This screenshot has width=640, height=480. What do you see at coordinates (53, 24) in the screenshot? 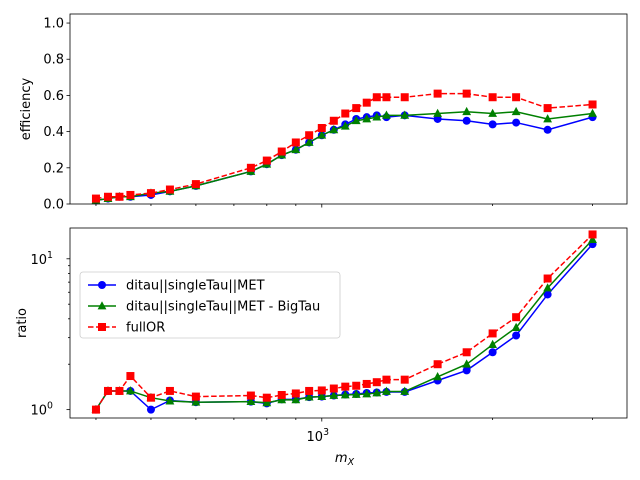
I see `y-tick-label: 1.0` at bounding box center [53, 24].